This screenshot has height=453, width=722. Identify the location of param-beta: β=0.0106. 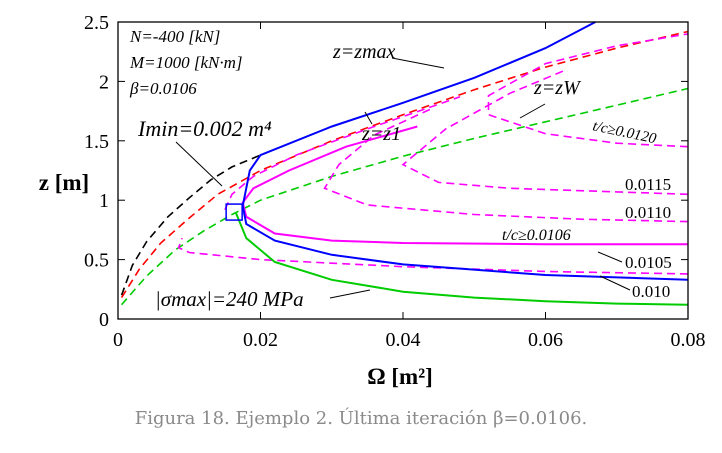
(163, 88).